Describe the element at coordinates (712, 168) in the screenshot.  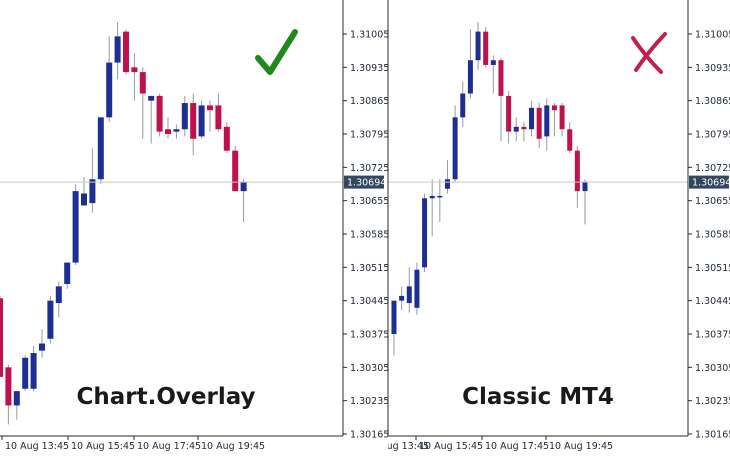
I see `y-tick-label: 1.30725` at that location.